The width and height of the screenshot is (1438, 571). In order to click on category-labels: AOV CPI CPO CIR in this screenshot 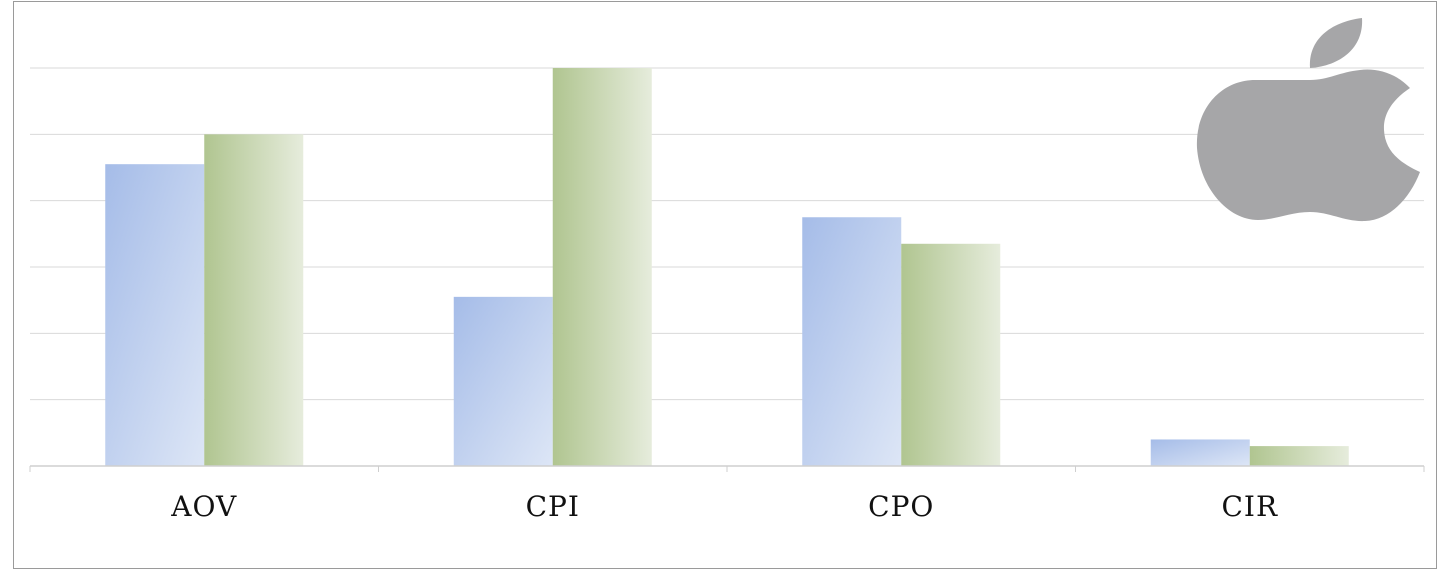, I will do `click(724, 506)`.